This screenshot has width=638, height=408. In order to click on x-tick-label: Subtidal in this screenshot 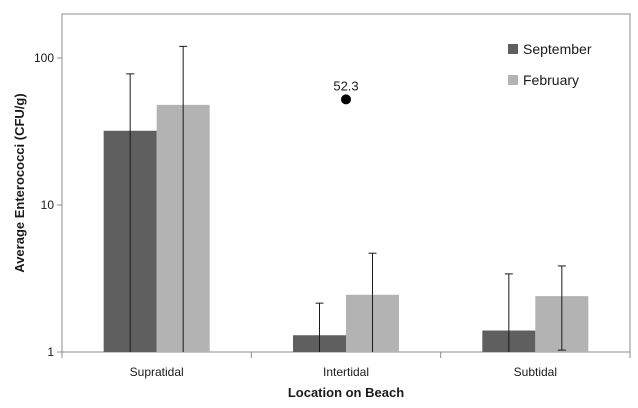, I will do `click(535, 372)`.